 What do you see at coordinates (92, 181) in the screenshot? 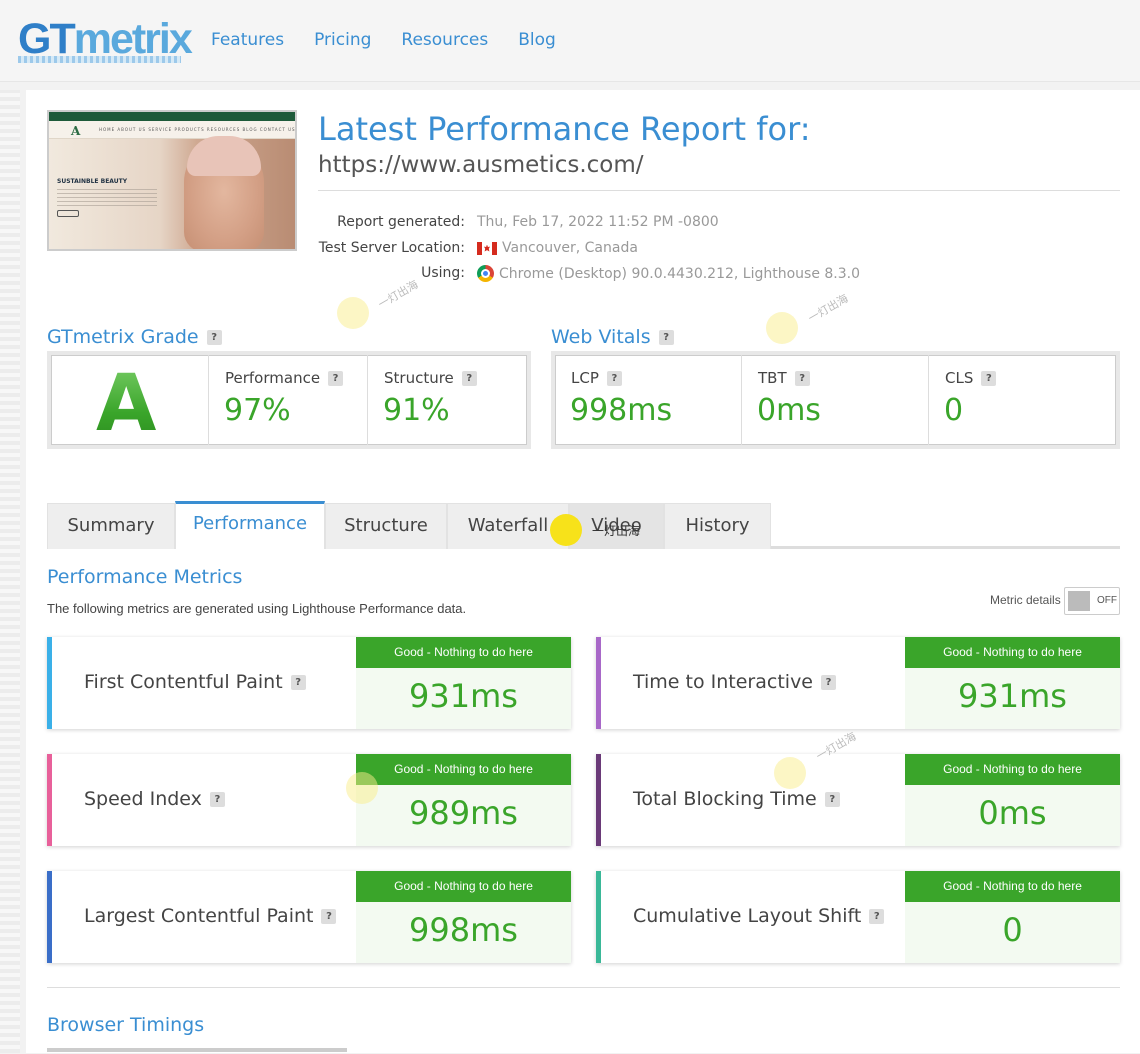
I see `thumb-headline: SUSTAINBLE BEAUTY` at bounding box center [92, 181].